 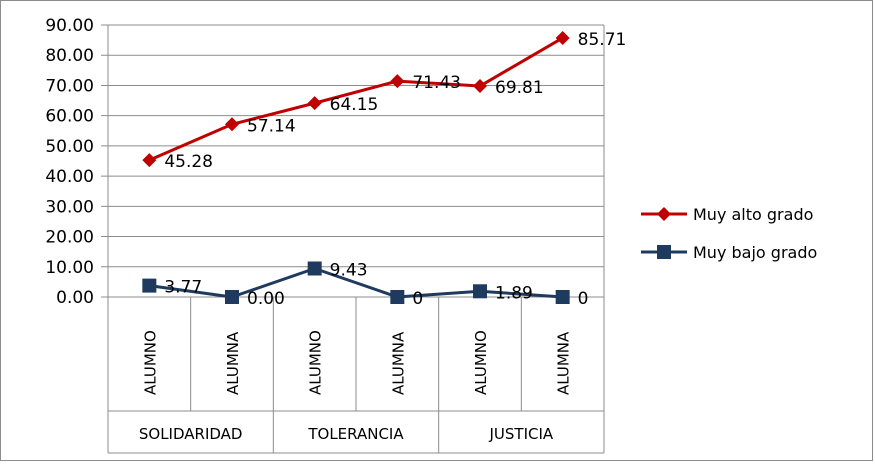 What do you see at coordinates (69, 238) in the screenshot?
I see `y-tick-label: 20.00` at bounding box center [69, 238].